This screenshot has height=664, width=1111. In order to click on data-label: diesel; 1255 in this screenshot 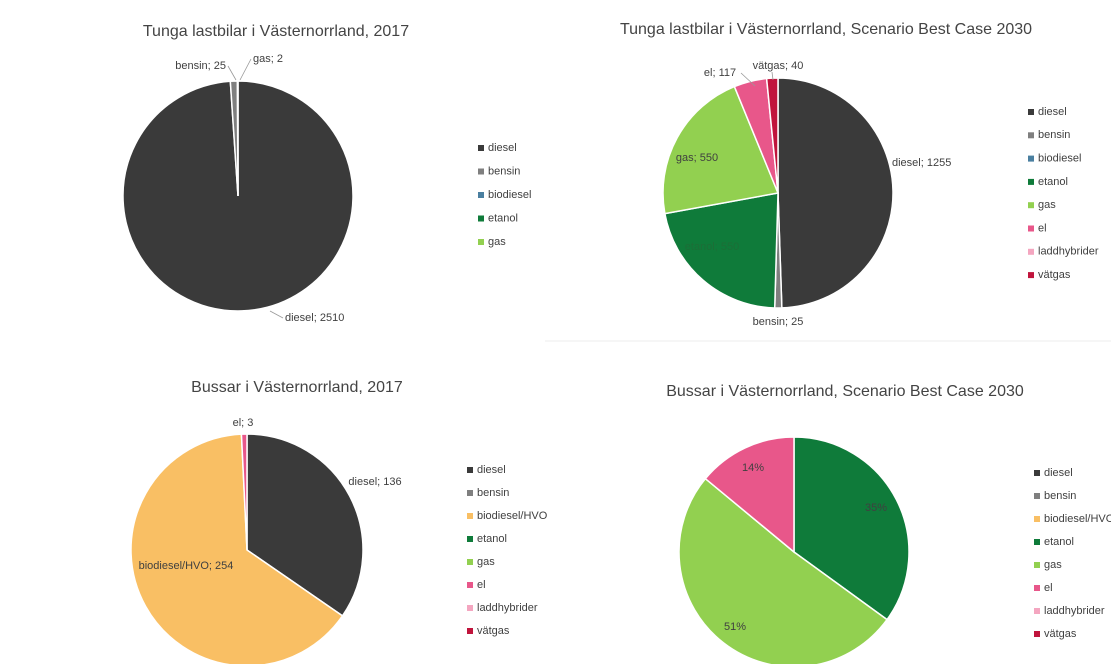, I will do `click(921, 163)`.